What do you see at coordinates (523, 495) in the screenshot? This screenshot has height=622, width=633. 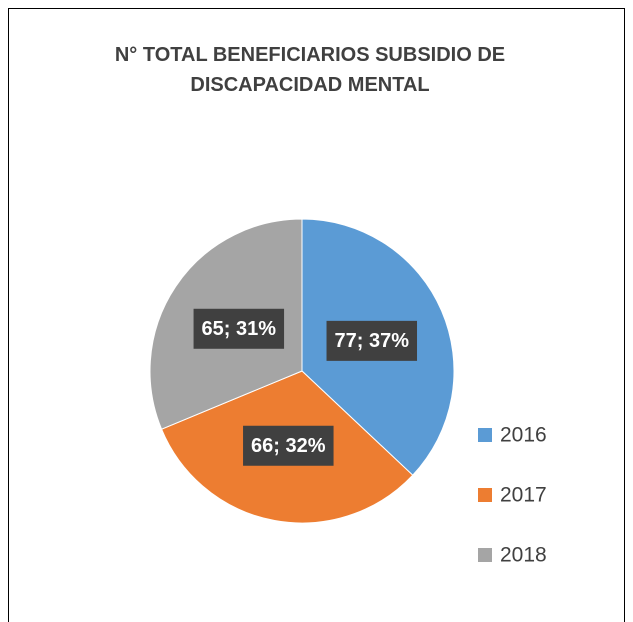 I see `legend-label: 2017` at bounding box center [523, 495].